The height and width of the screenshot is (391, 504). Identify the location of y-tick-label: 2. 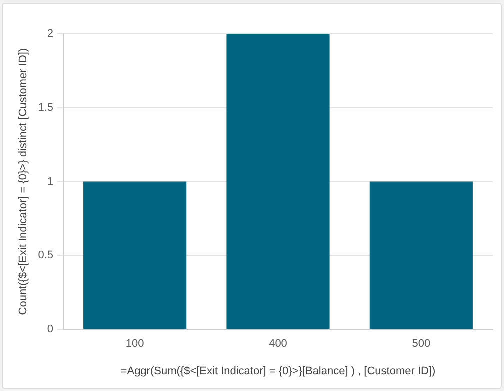
(50, 34).